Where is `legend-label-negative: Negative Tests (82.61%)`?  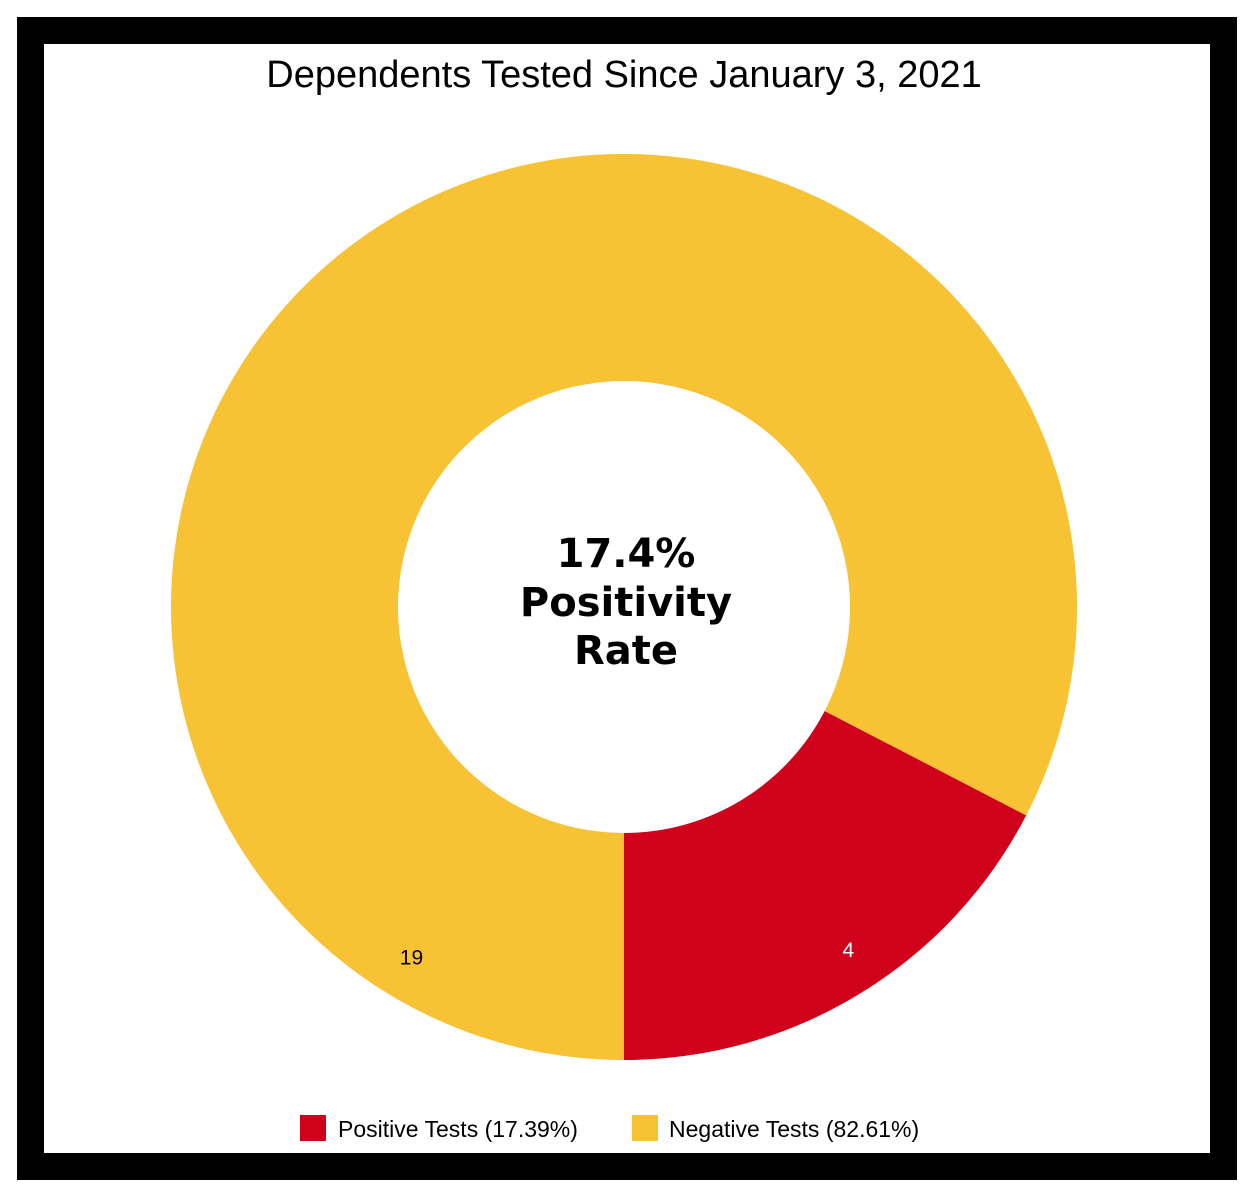 legend-label-negative: Negative Tests (82.61%) is located at coordinates (794, 1129).